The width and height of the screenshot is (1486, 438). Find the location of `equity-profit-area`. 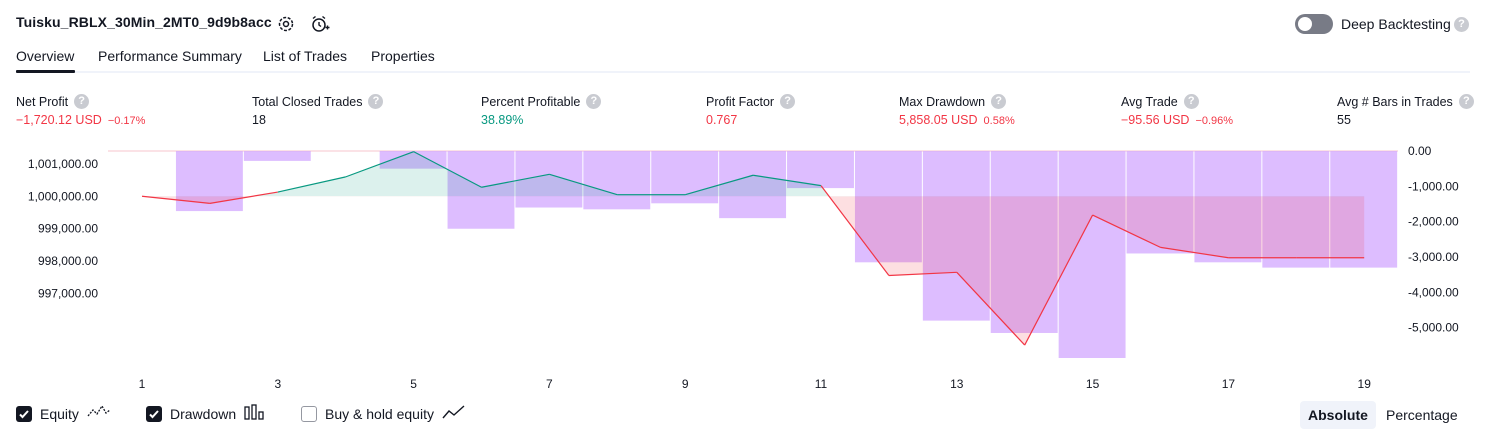

equity-profit-area is located at coordinates (753, 174).